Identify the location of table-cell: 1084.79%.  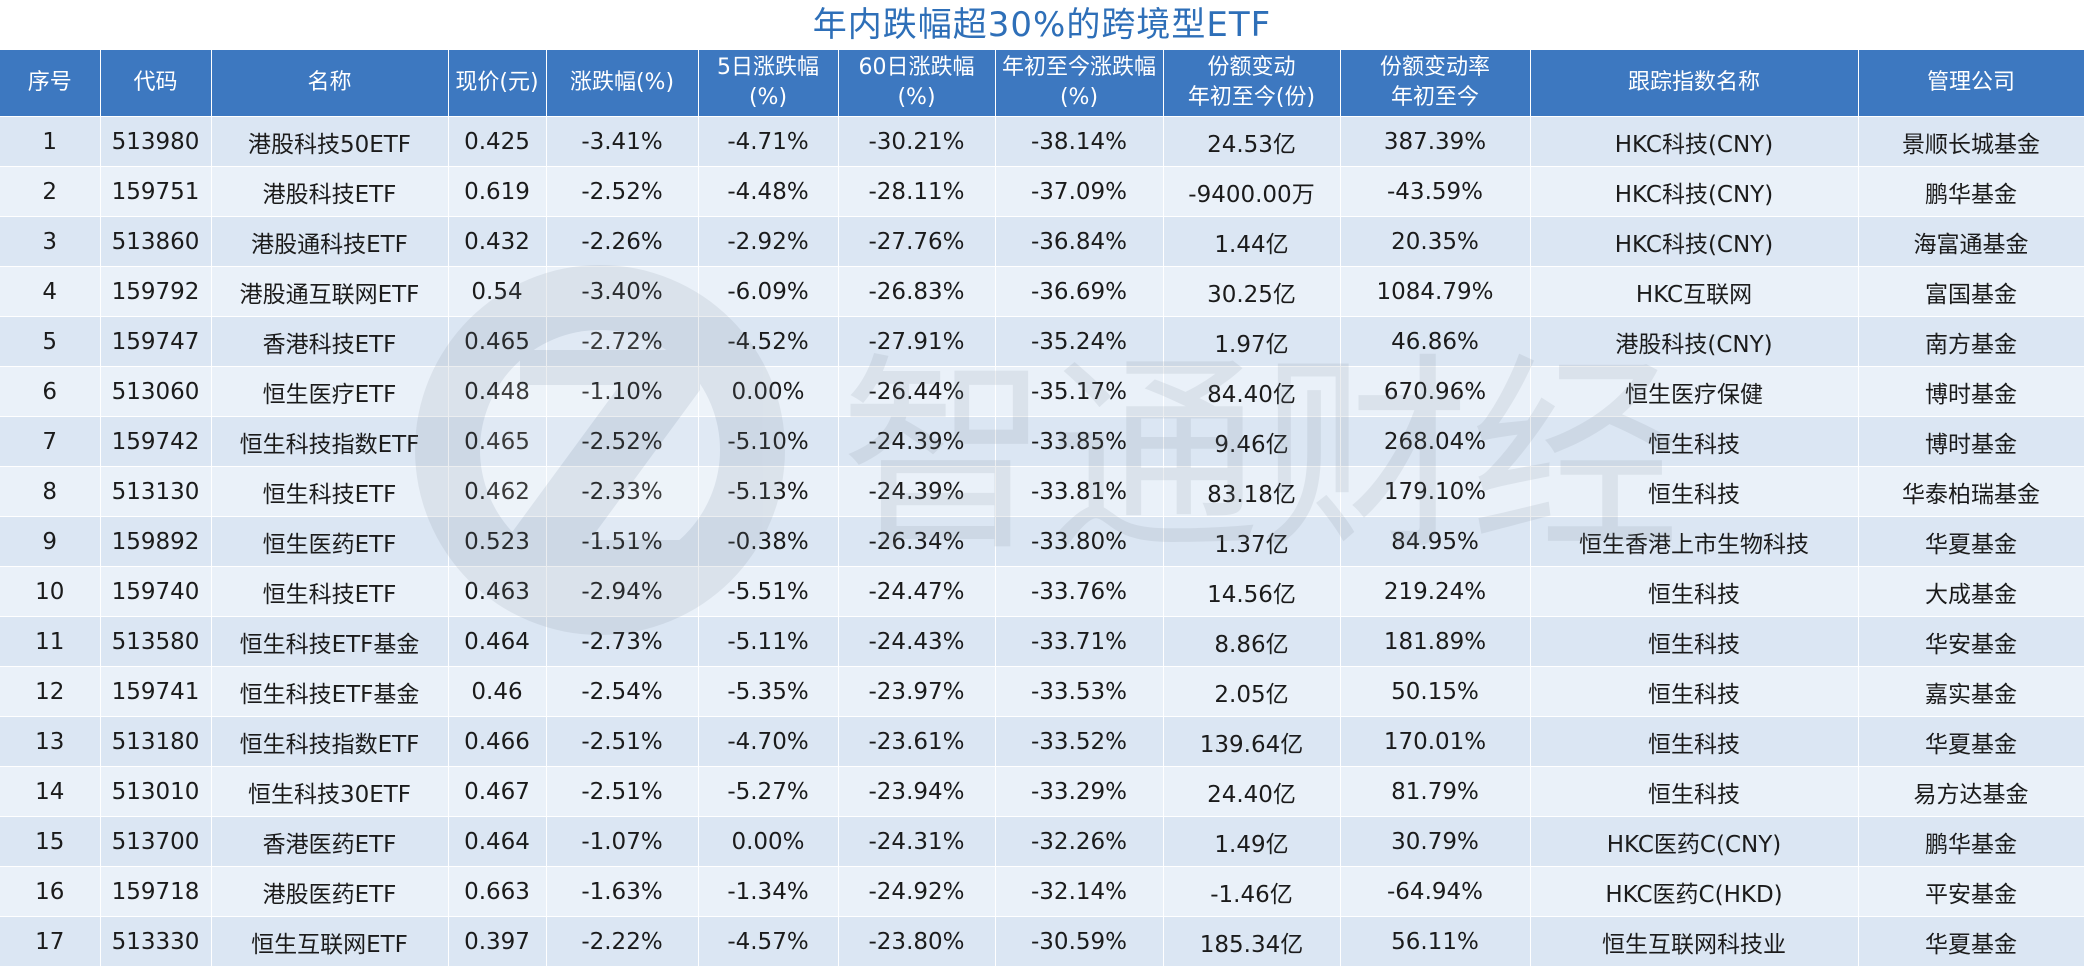
(1435, 291).